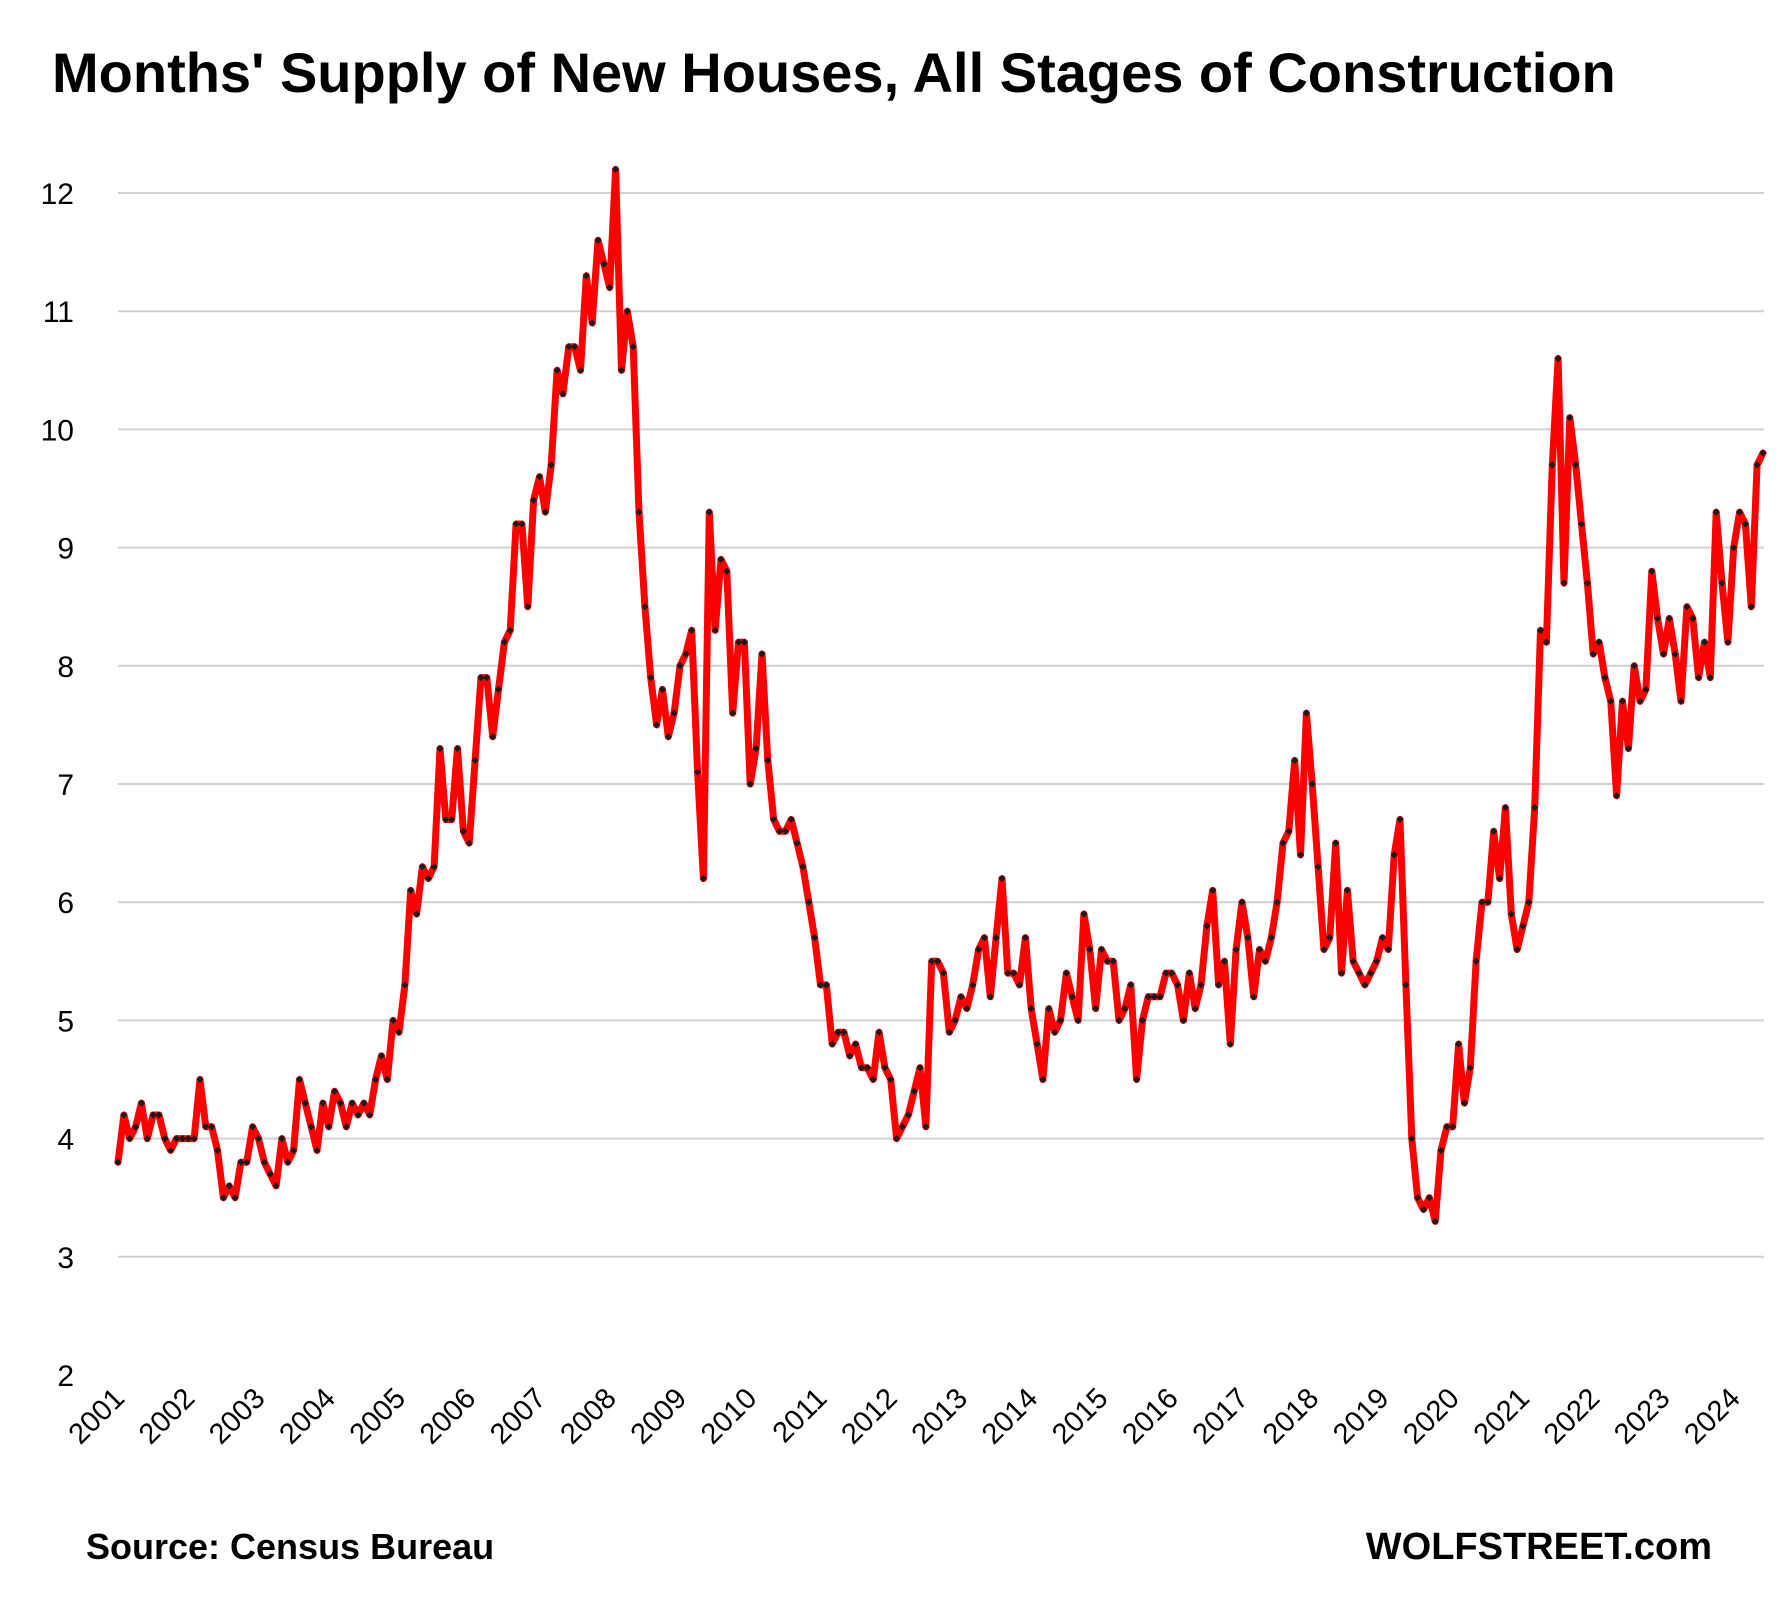 This screenshot has width=1788, height=1621. What do you see at coordinates (588, 1416) in the screenshot?
I see `x-tick-label: 2008` at bounding box center [588, 1416].